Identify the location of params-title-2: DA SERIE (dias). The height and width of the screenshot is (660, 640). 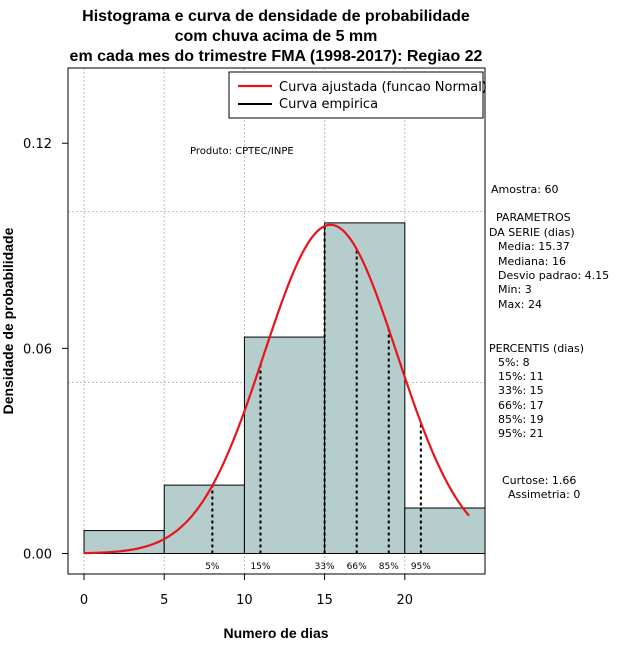
(532, 232).